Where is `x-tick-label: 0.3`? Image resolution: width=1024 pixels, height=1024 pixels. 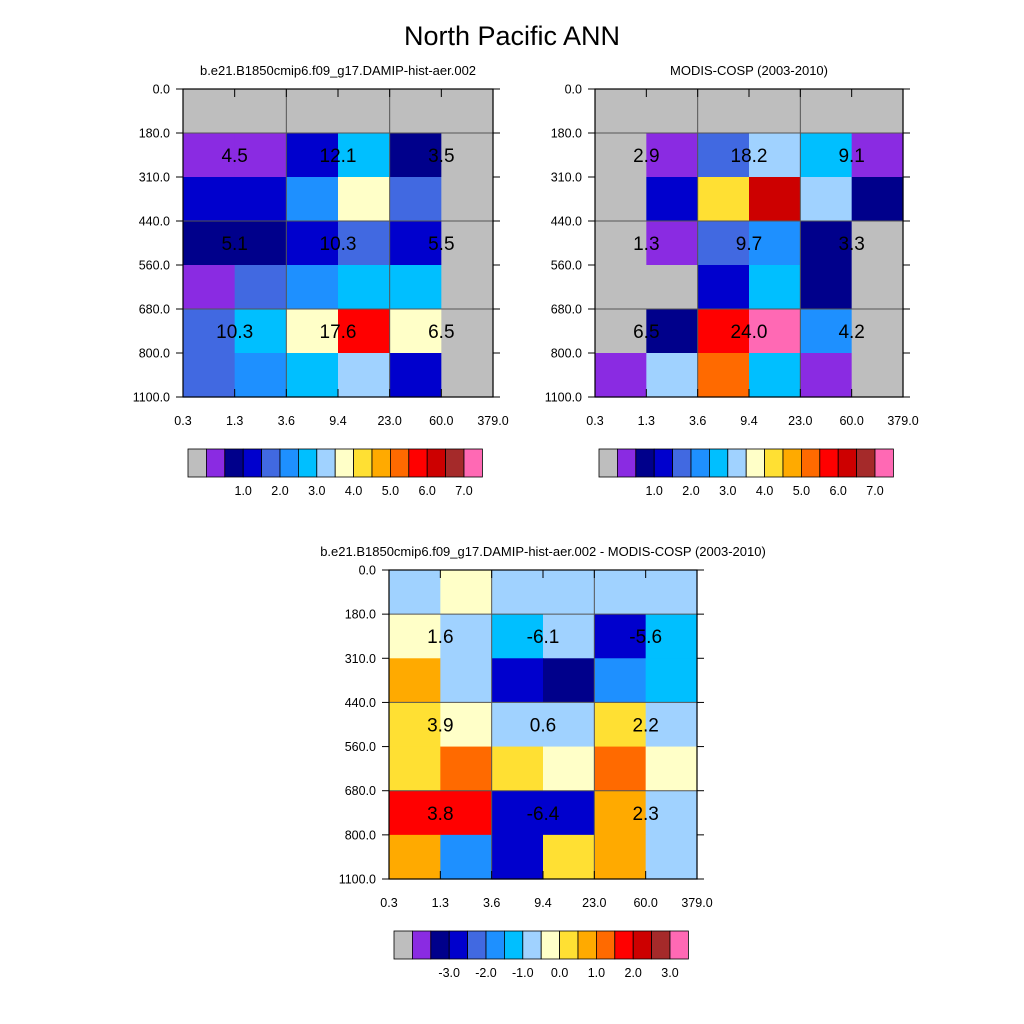 x-tick-label: 0.3 is located at coordinates (388, 903).